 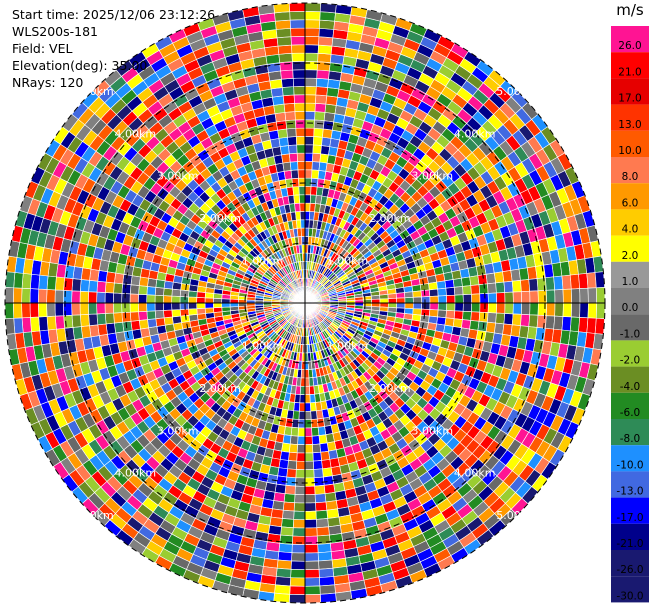 What do you see at coordinates (630, 177) in the screenshot?
I see `colorbar-label: 8.0` at bounding box center [630, 177].